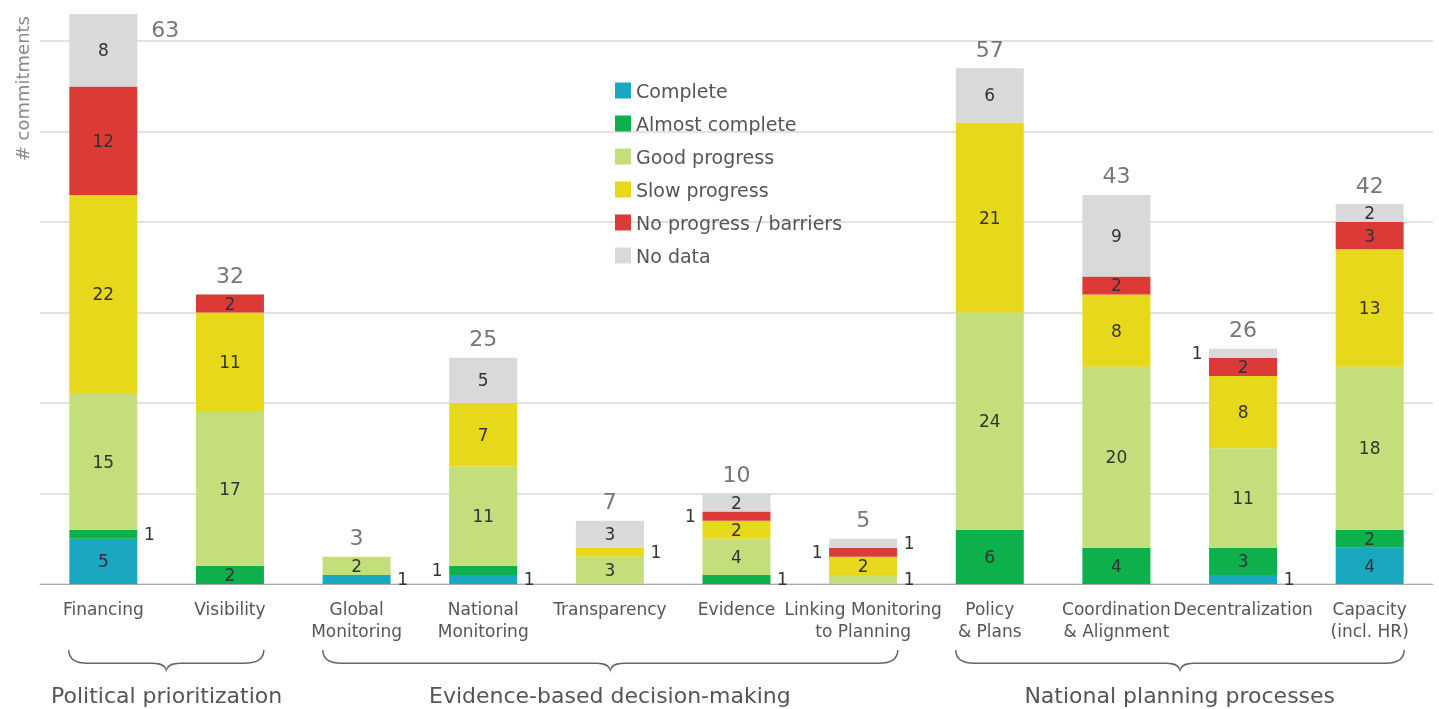 The image size is (1439, 709). Describe the element at coordinates (673, 255) in the screenshot. I see `legend-label: No data` at that location.